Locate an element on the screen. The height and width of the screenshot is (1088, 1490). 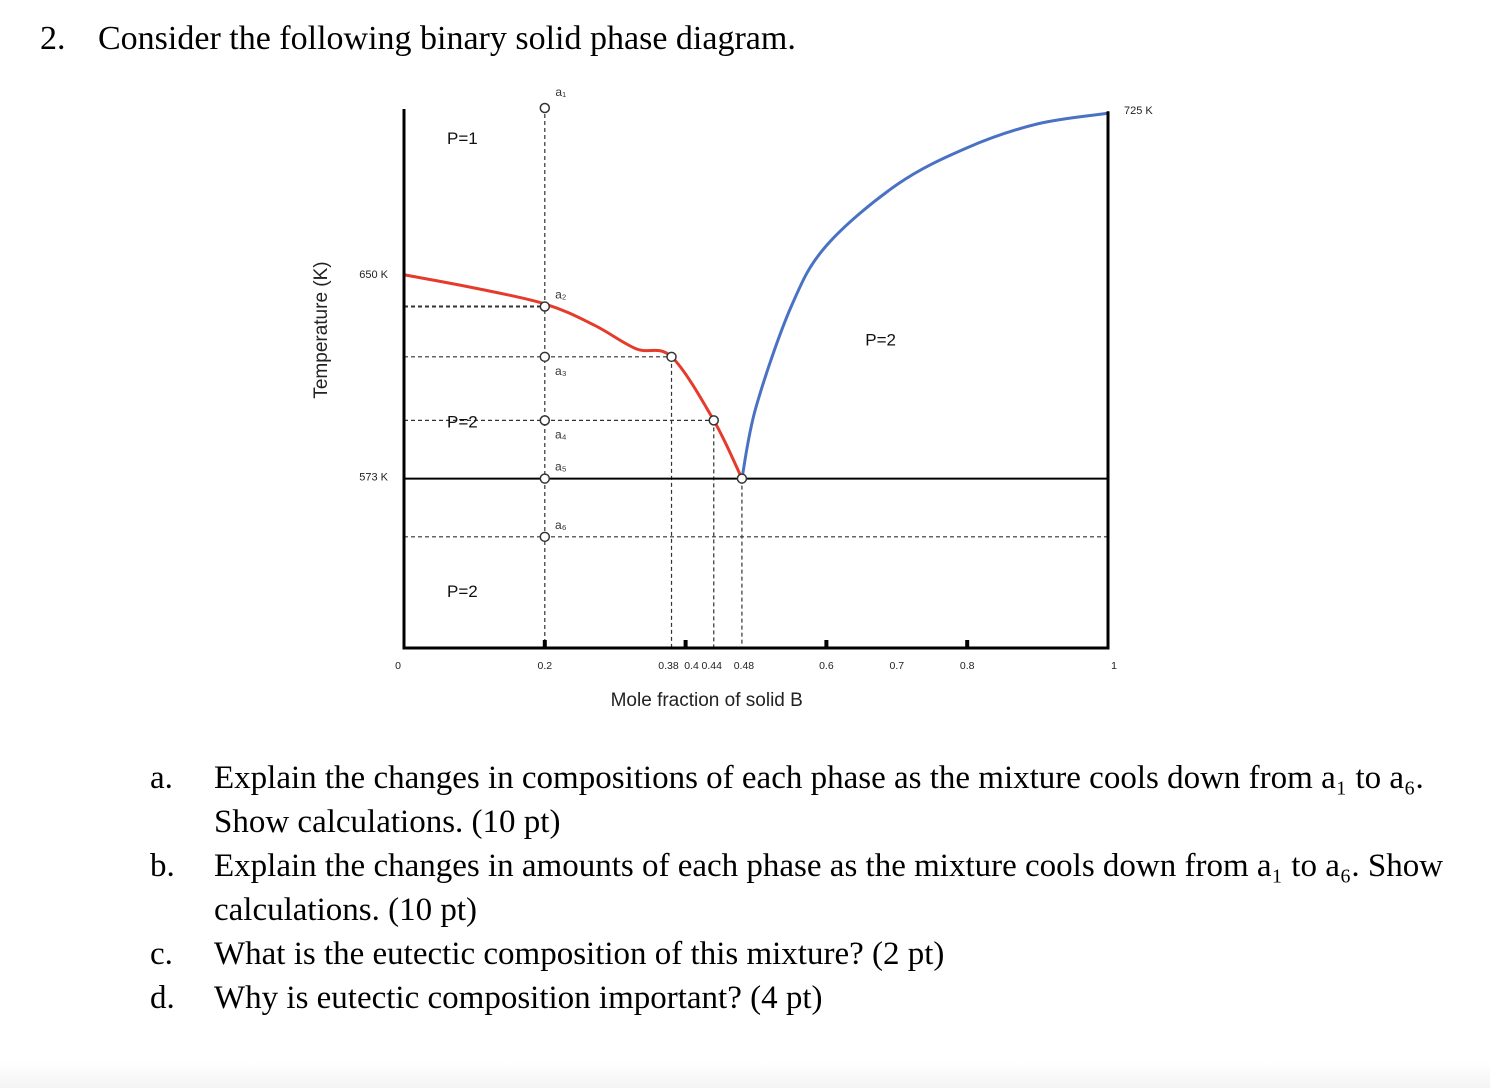
liquidus-b-curve is located at coordinates (924, 295).